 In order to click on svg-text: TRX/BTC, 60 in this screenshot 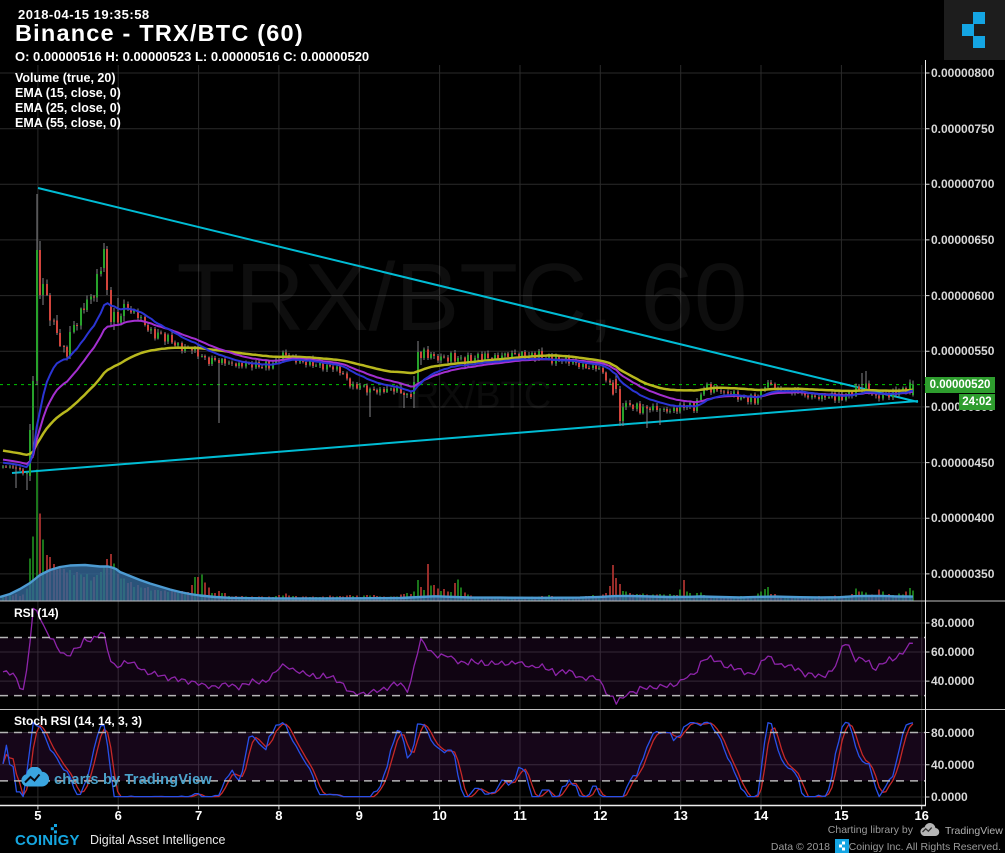, I will do `click(462, 297)`.